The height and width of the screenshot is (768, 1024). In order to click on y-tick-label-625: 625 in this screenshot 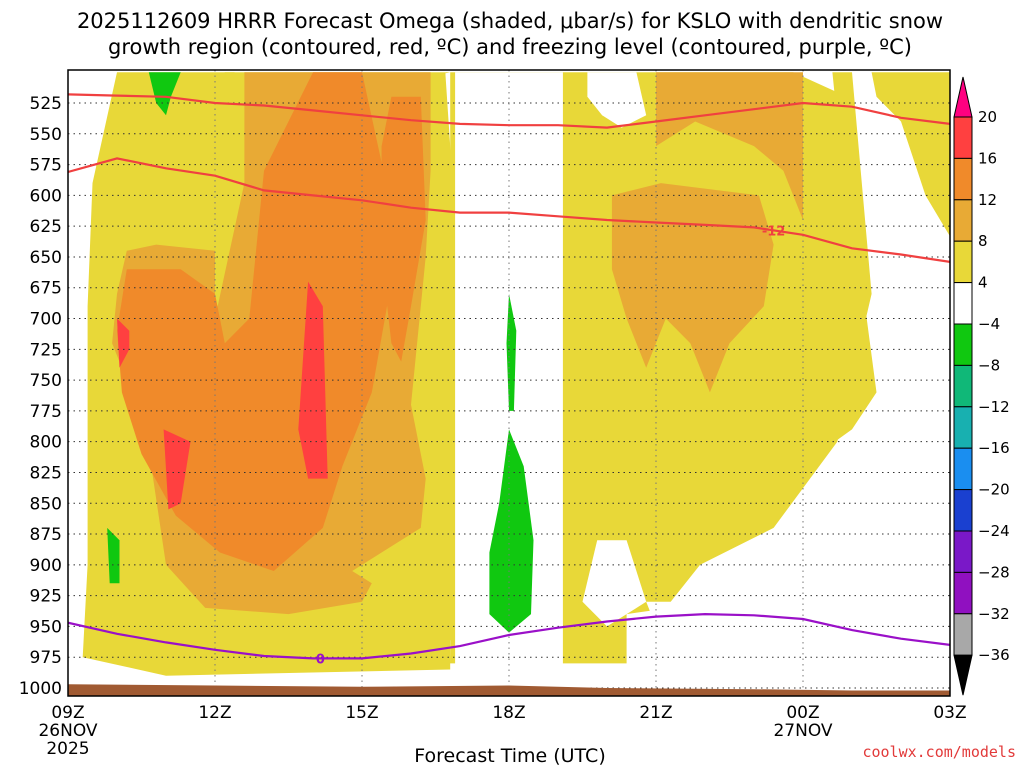, I will do `click(46, 227)`.